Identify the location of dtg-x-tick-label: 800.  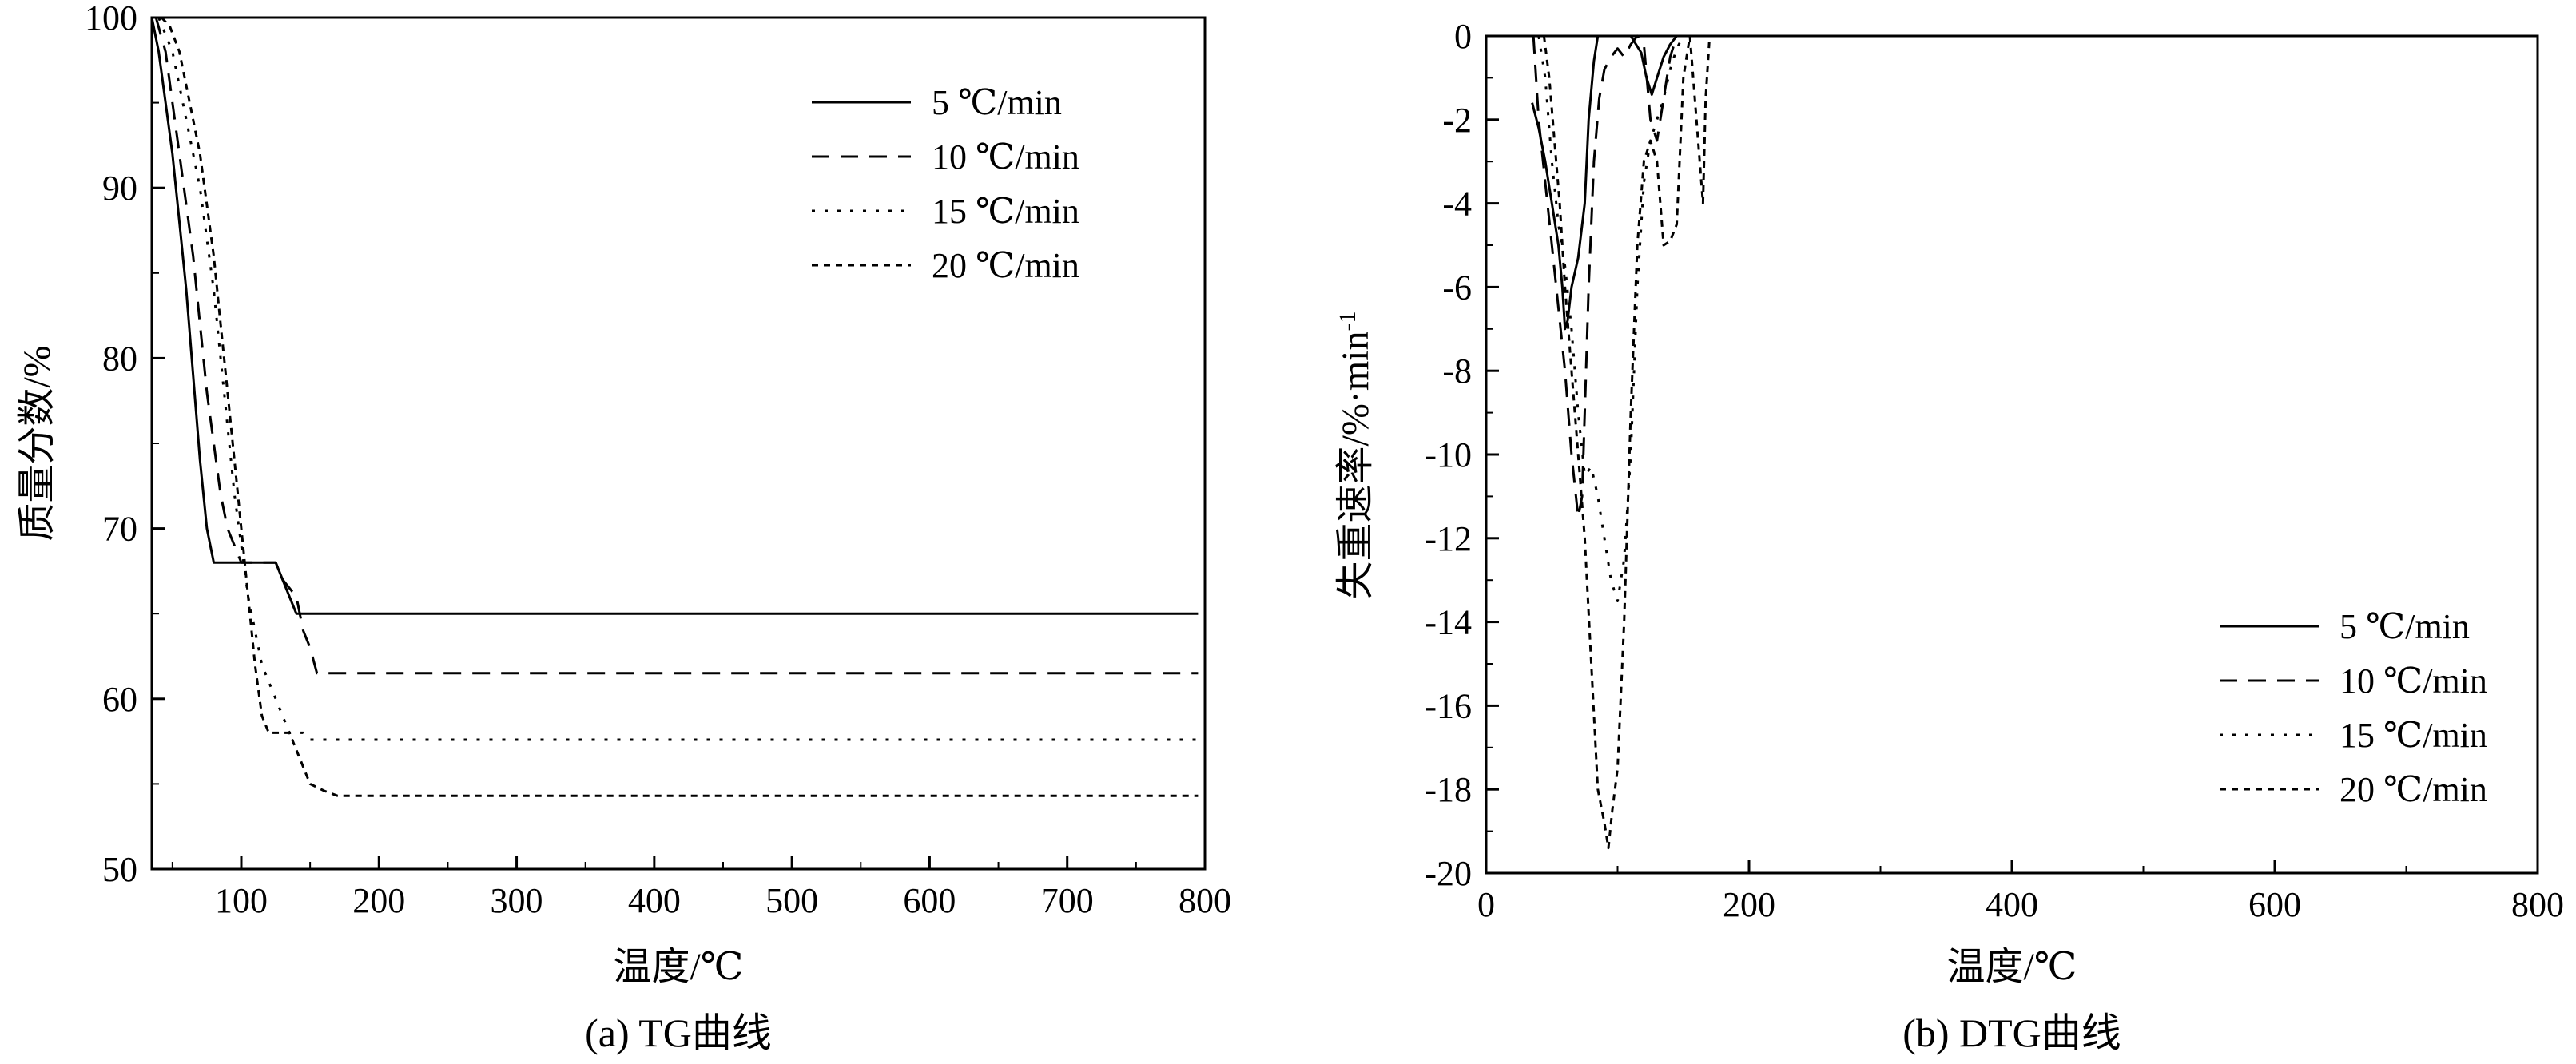
(2537, 904).